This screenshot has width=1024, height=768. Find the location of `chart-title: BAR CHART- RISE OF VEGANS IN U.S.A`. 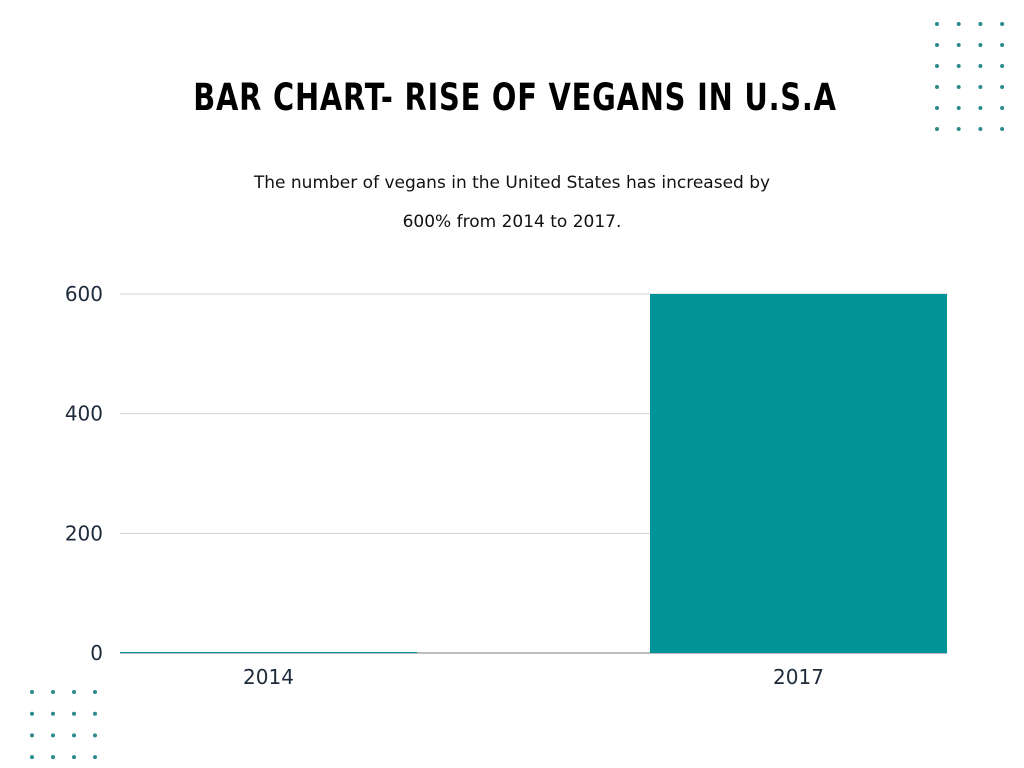

chart-title: BAR CHART- RISE OF VEGANS IN U.S.A is located at coordinates (515, 97).